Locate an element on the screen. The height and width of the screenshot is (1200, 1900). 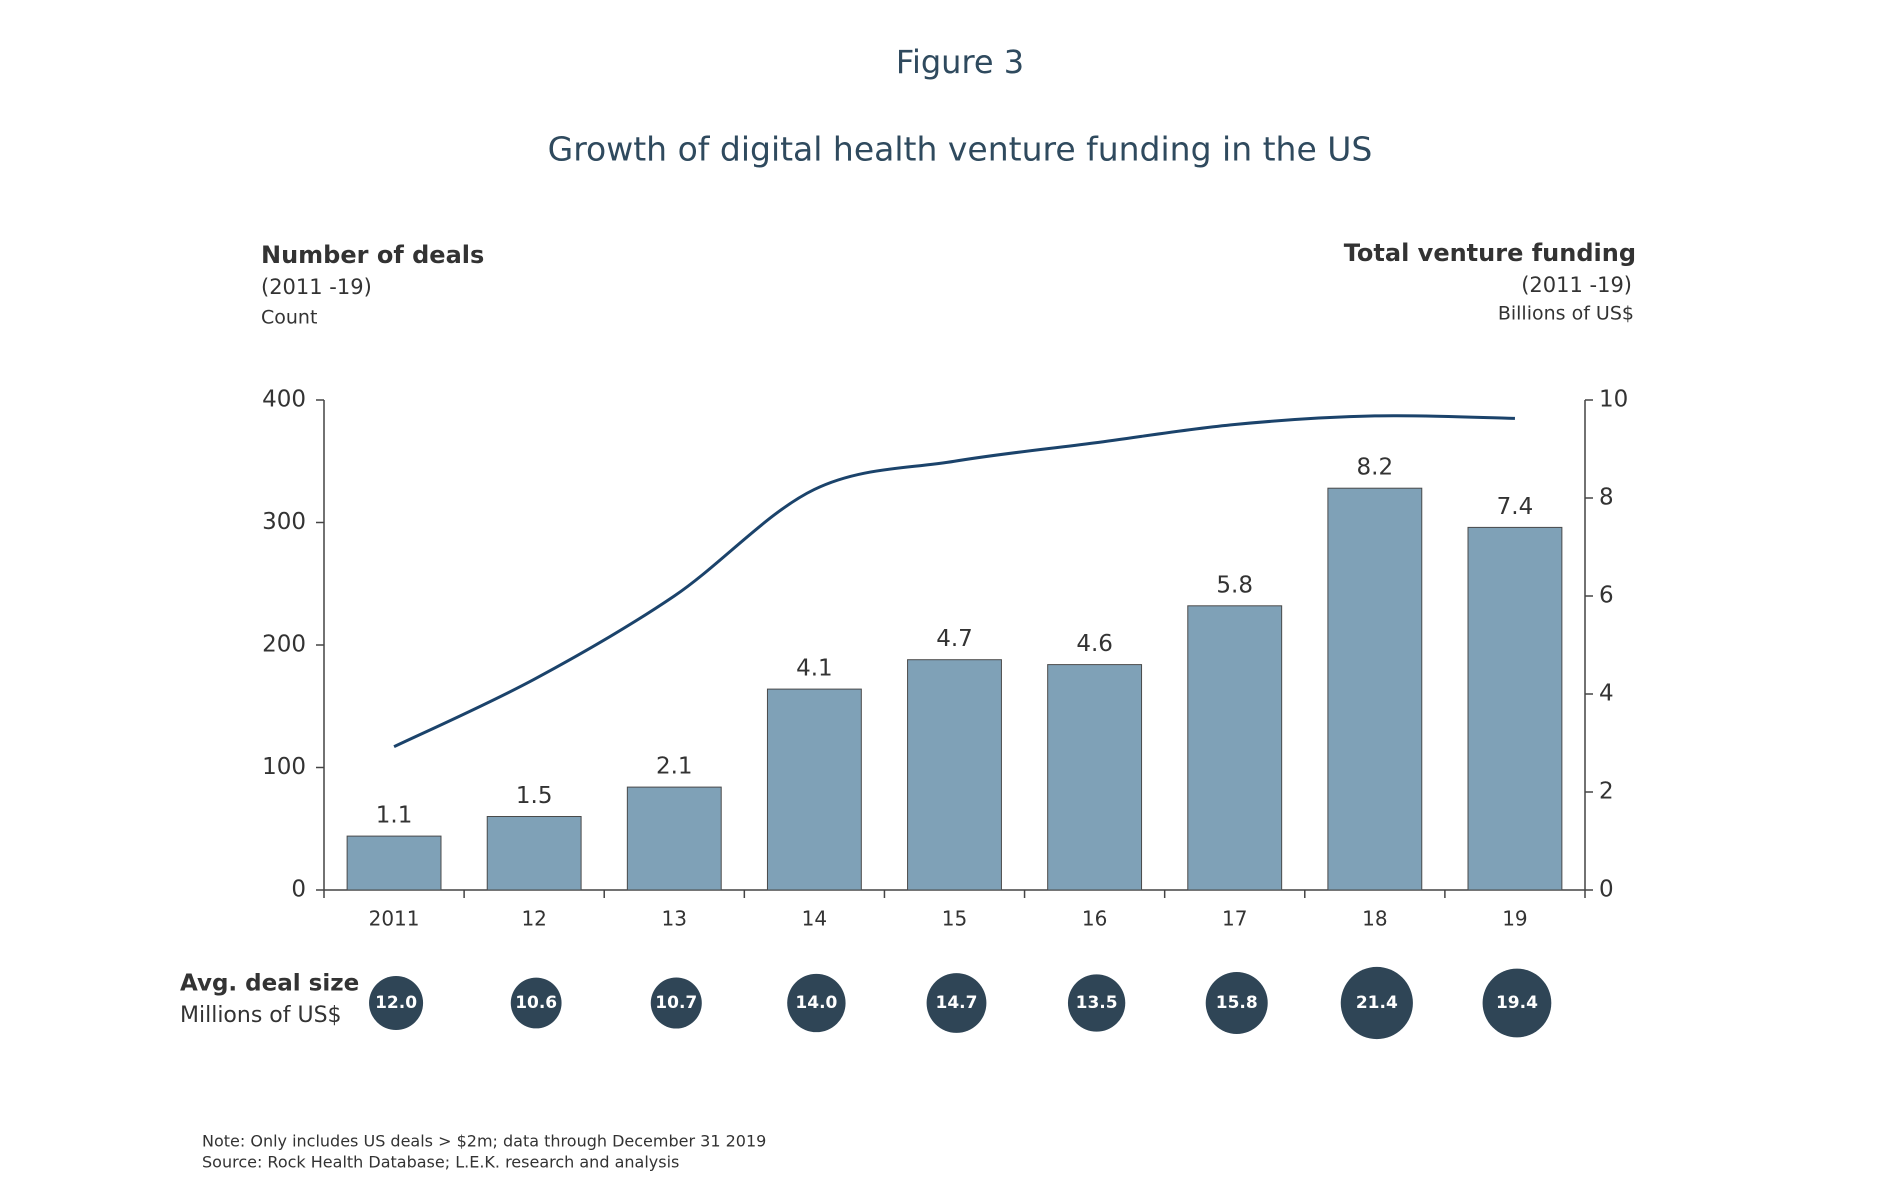
bar-label: 4.6 is located at coordinates (1094, 644).